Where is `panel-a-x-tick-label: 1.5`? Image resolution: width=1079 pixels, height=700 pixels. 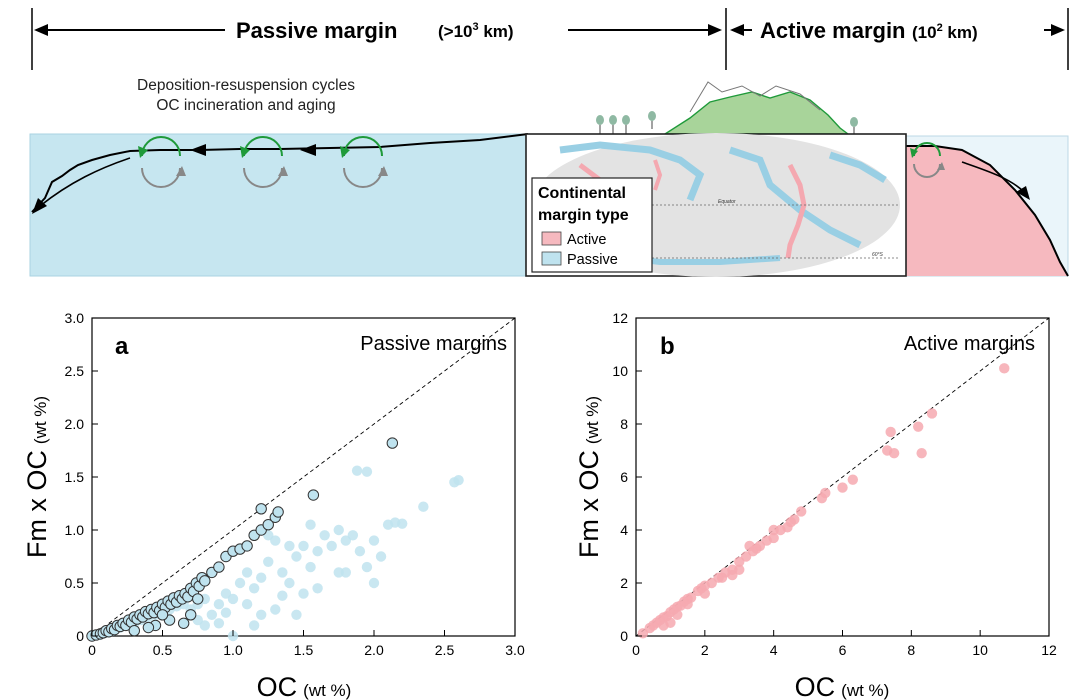 panel-a-x-tick-label: 1.5 is located at coordinates (304, 650).